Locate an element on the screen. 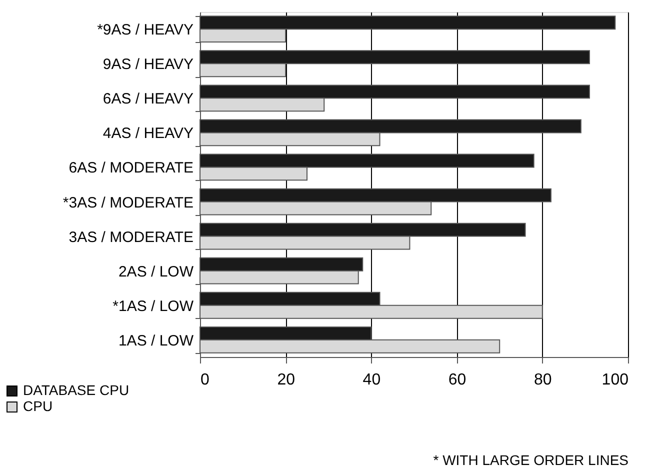 The width and height of the screenshot is (650, 473). y-tick-label: 4AS / HEAVY is located at coordinates (148, 133).